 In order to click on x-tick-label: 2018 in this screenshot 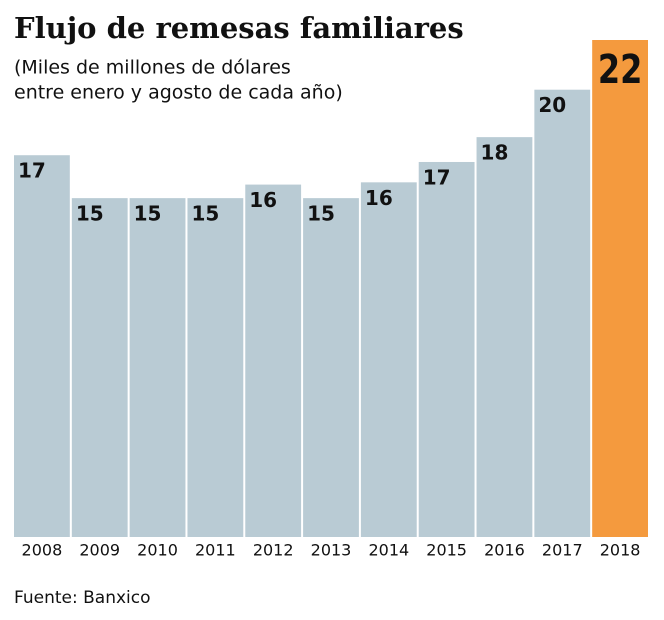, I will do `click(620, 550)`.